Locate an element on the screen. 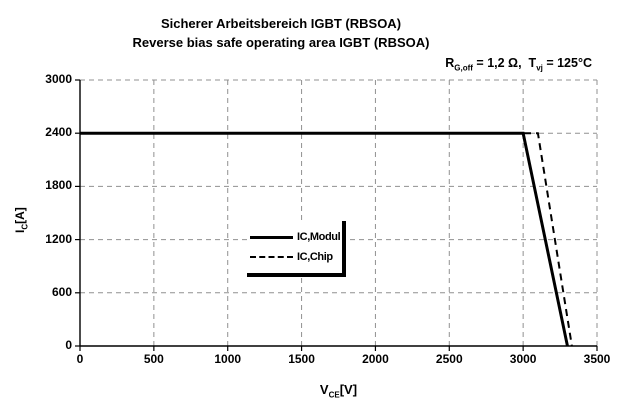 This screenshot has width=629, height=420. y-axis-symbol: I is located at coordinates (20, 231).